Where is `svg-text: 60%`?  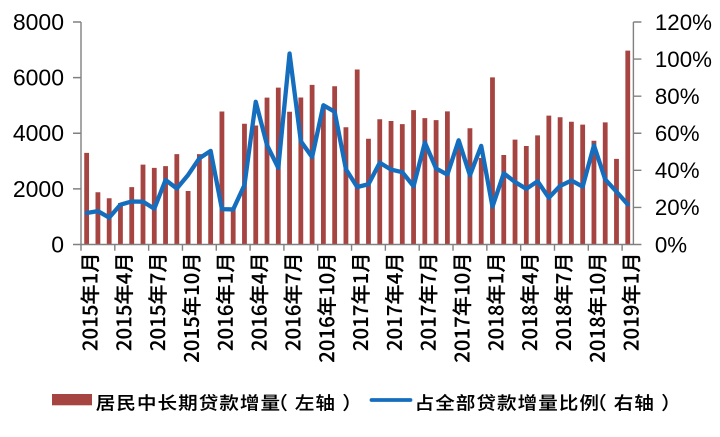
svg-text: 60% is located at coordinates (677, 133).